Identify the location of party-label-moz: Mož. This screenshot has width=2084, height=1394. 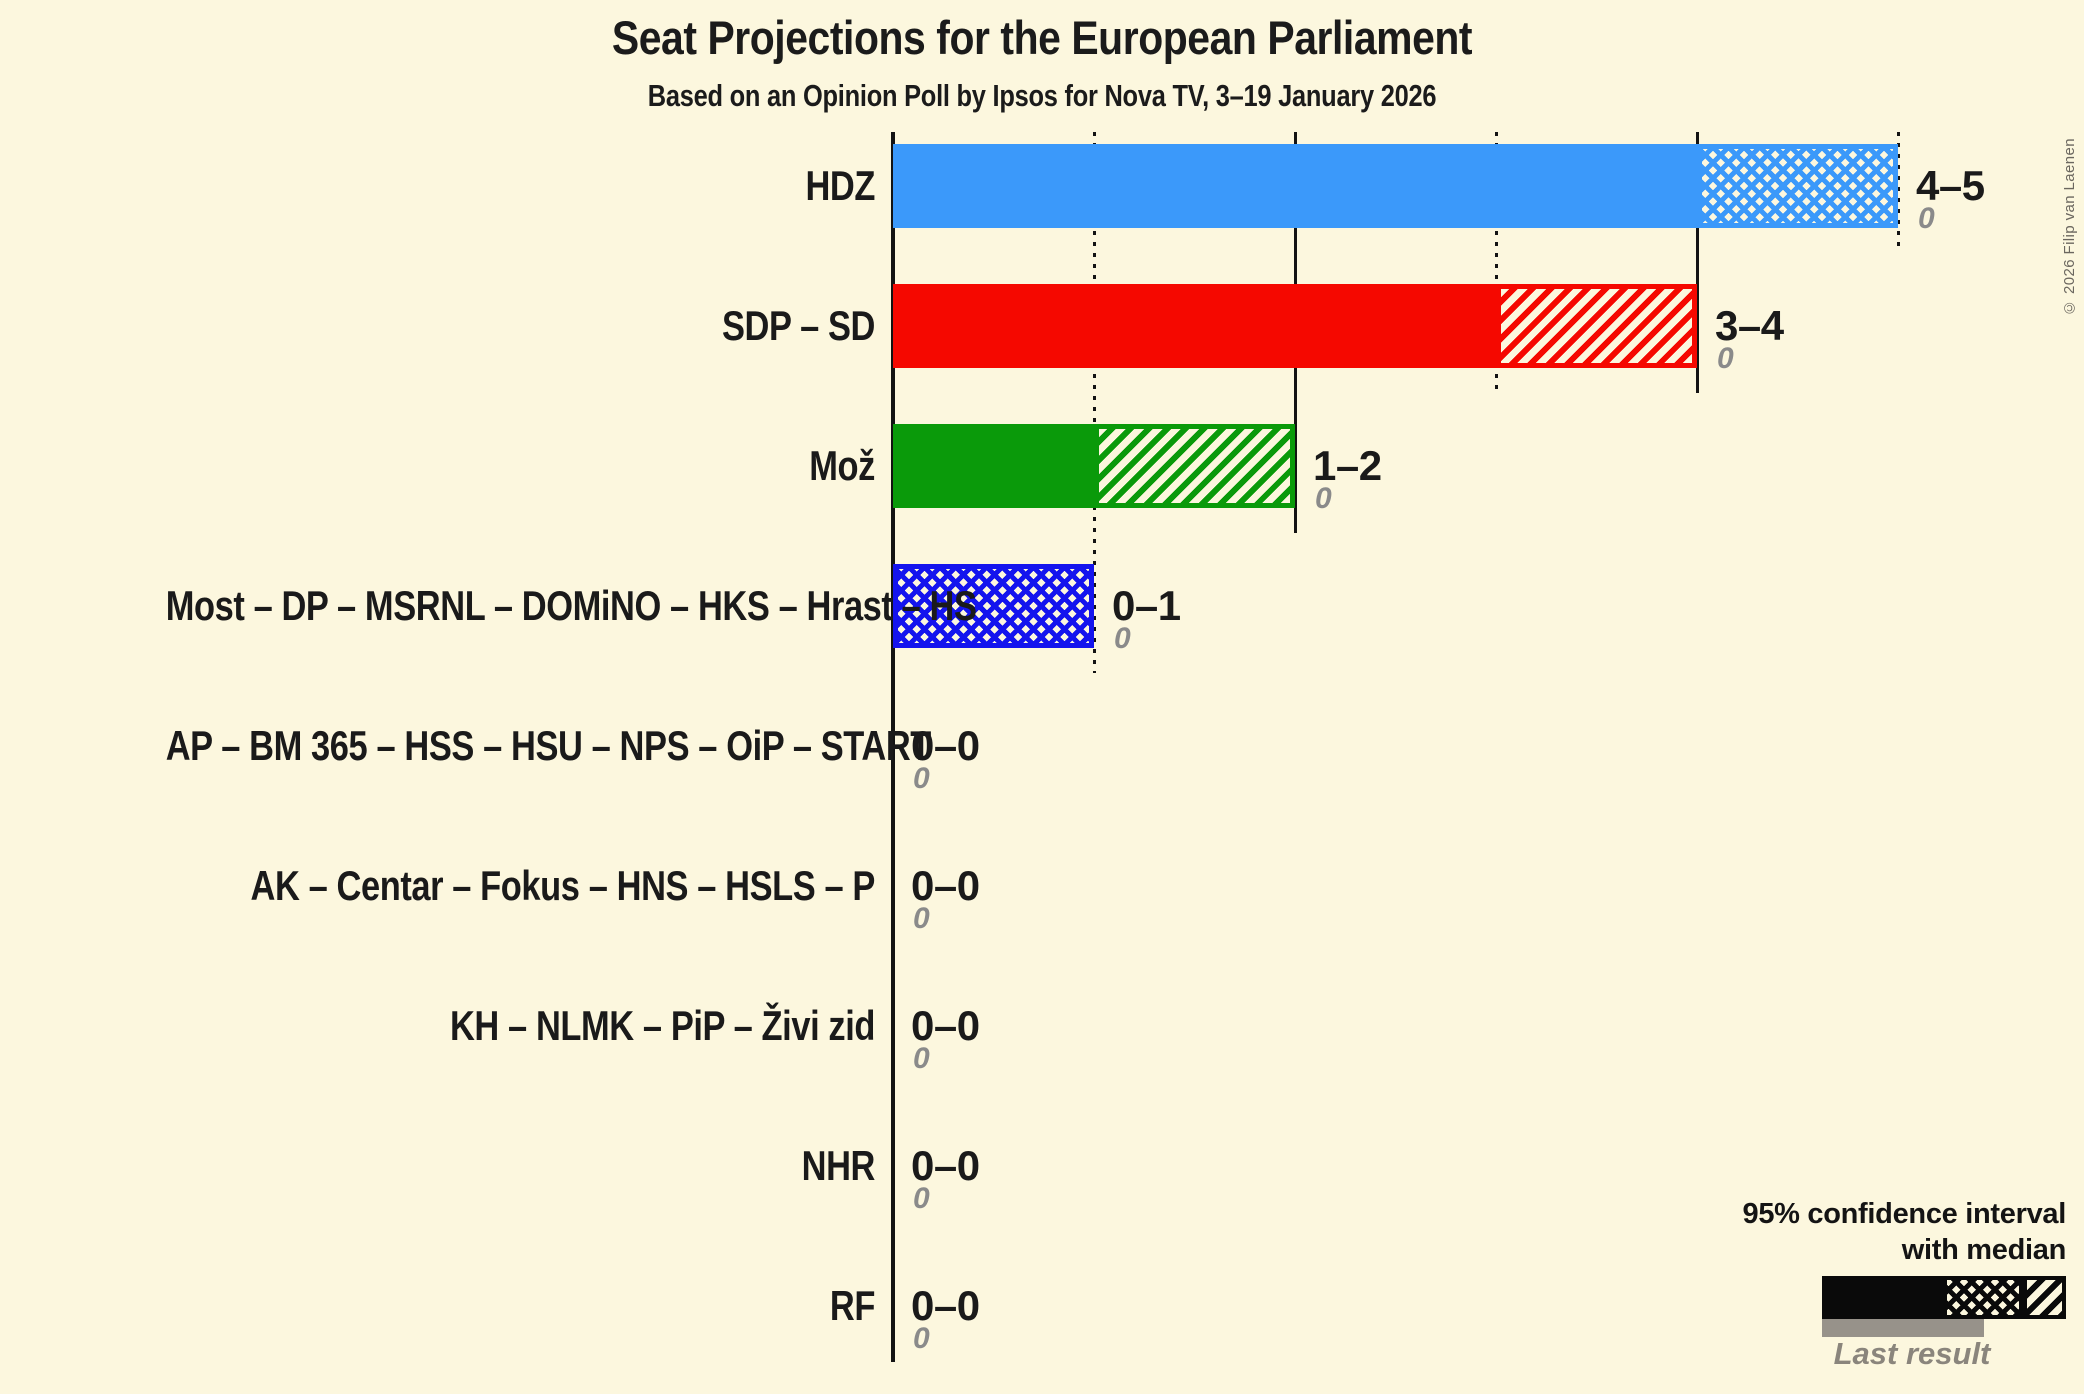
(842, 465).